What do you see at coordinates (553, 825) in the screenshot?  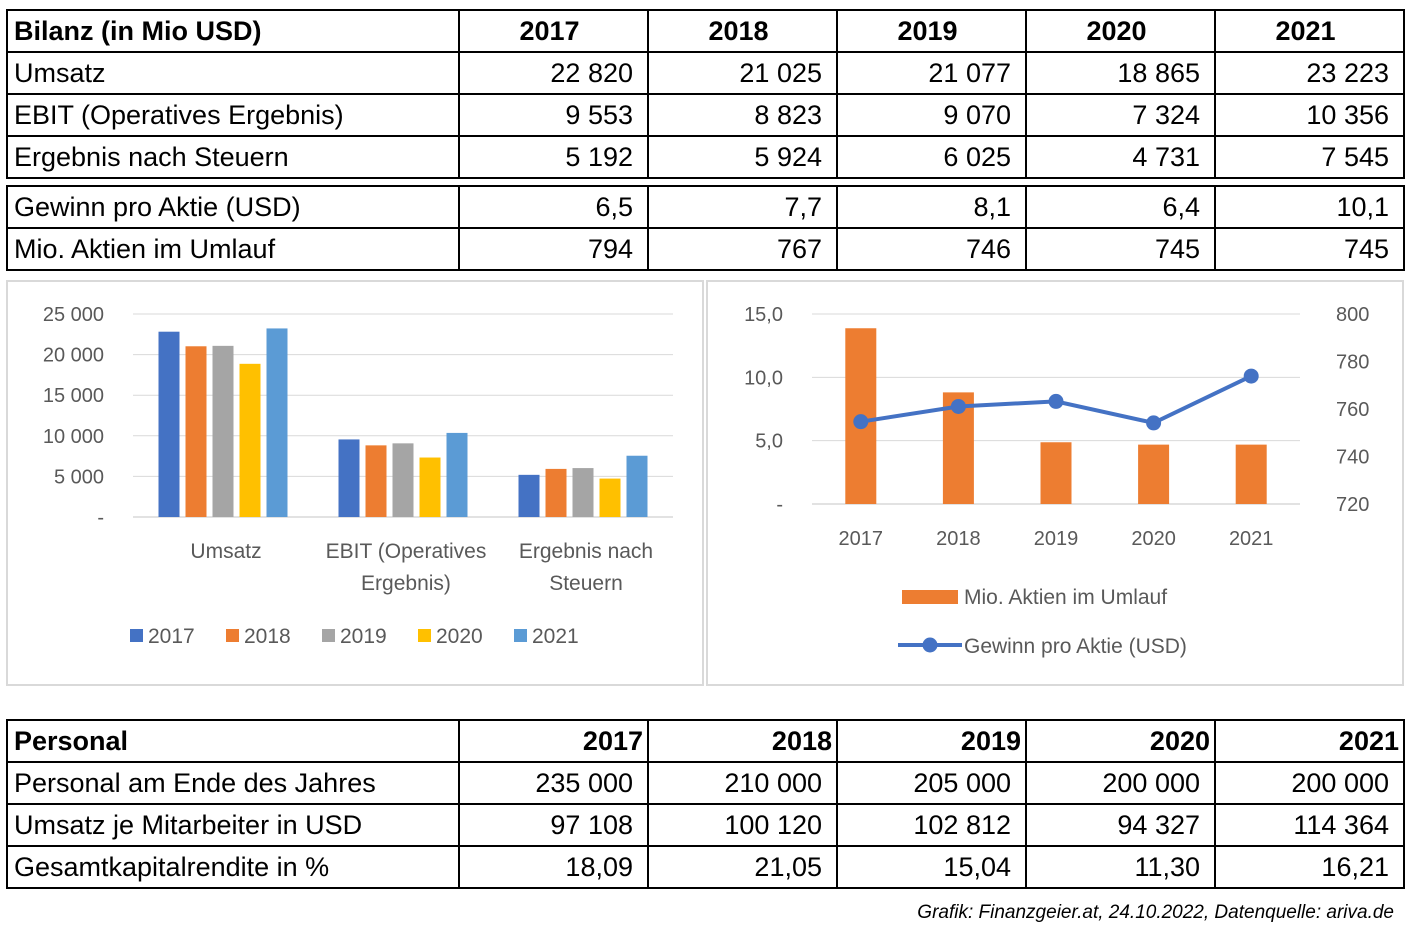 I see `table-cell: 97 108` at bounding box center [553, 825].